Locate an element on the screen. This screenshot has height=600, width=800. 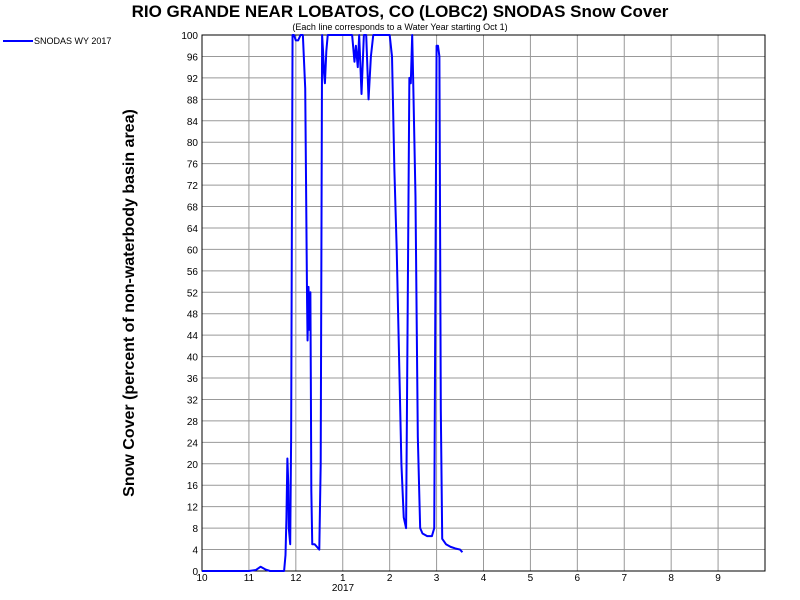
x-axis-year-label: 2017 is located at coordinates (343, 588).